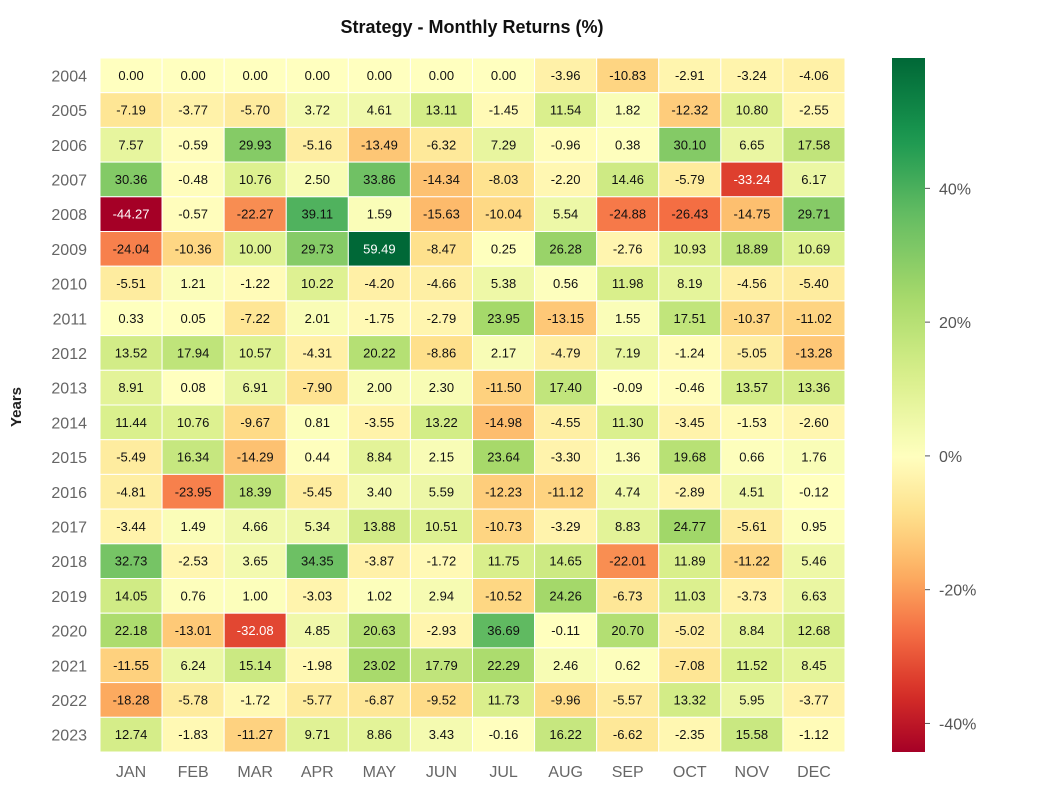 This screenshot has height=800, width=1051. Describe the element at coordinates (131, 248) in the screenshot. I see `cell-value-label: -24.04` at that location.